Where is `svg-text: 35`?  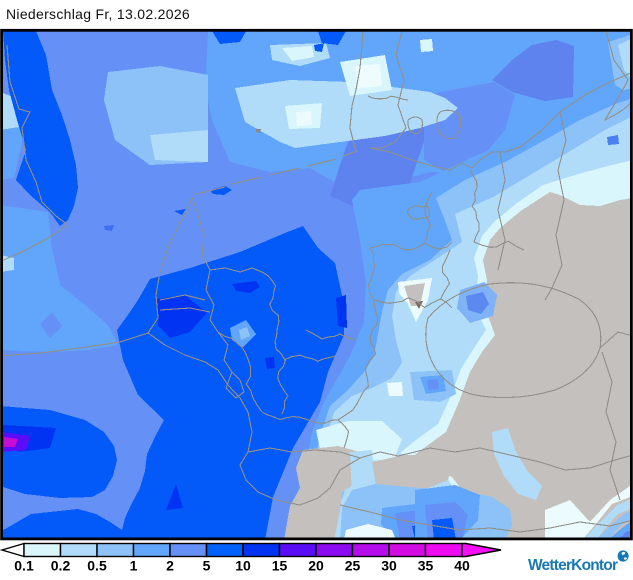
svg-text: 35 is located at coordinates (426, 566).